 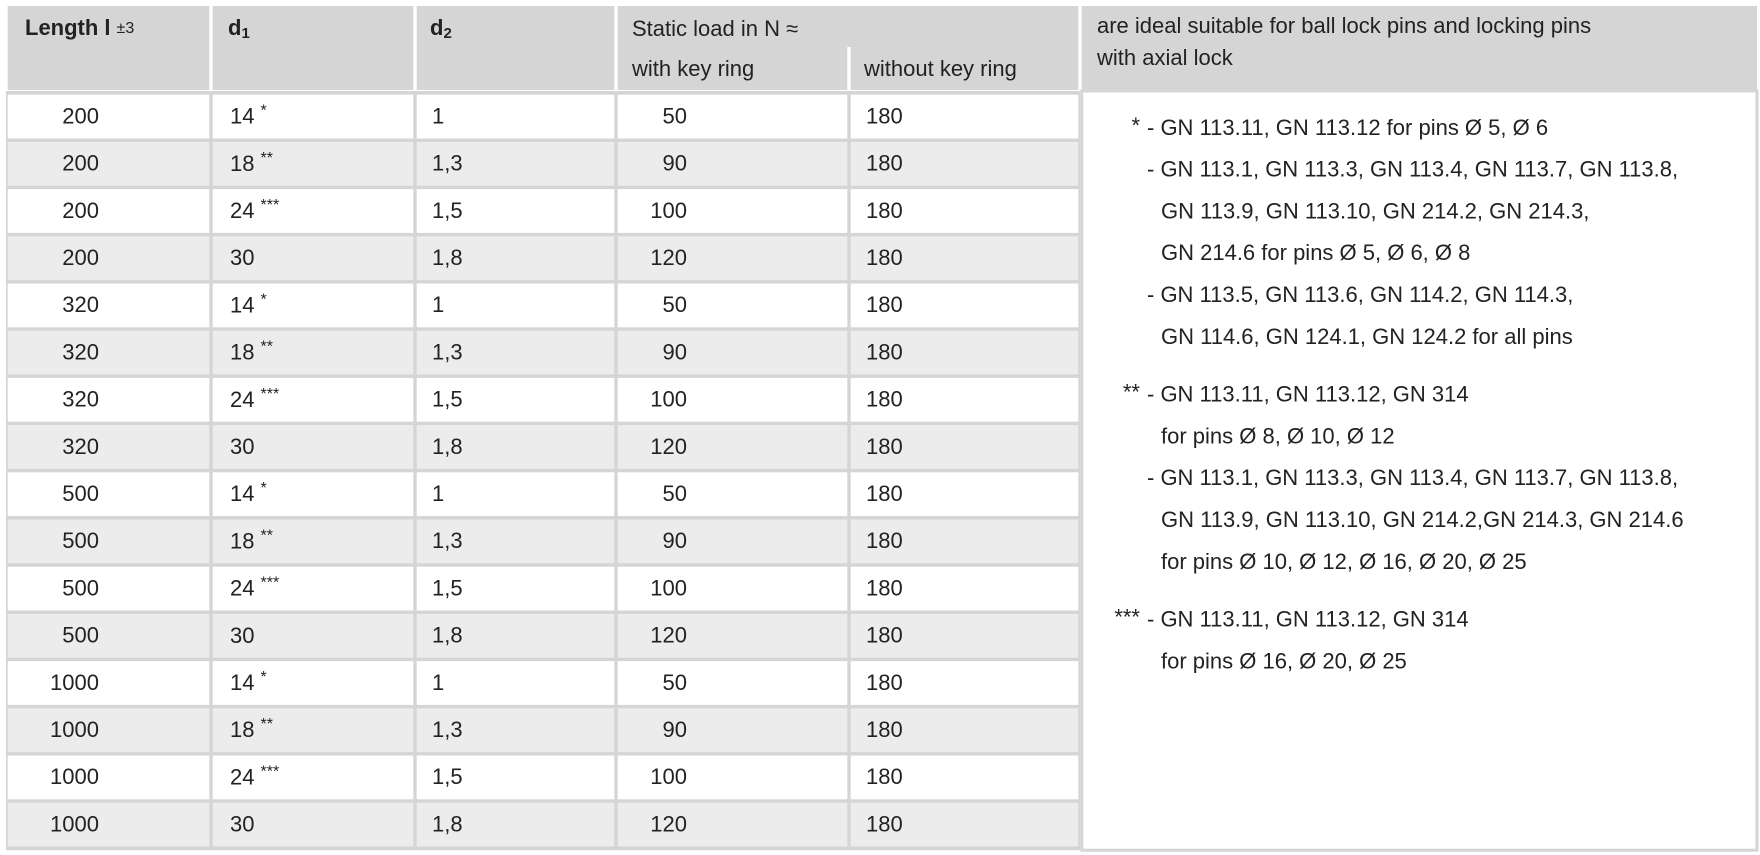 What do you see at coordinates (79, 27) in the screenshot?
I see `header-length: Length l ±3` at bounding box center [79, 27].